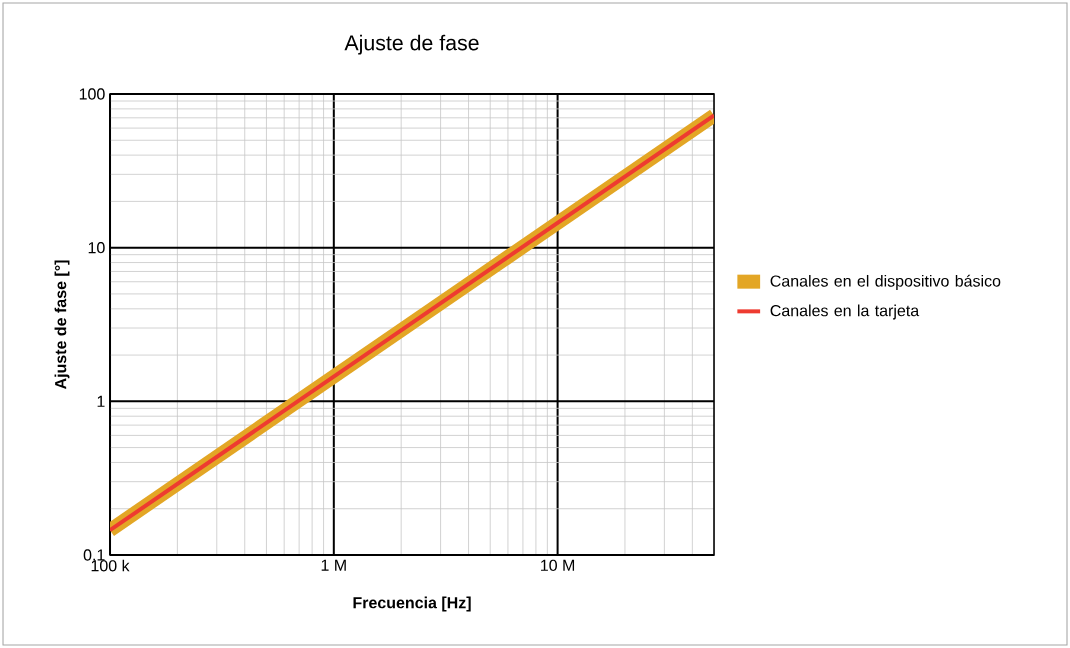 The height and width of the screenshot is (648, 1070). I want to click on y-tick-label: 100, so click(92, 94).